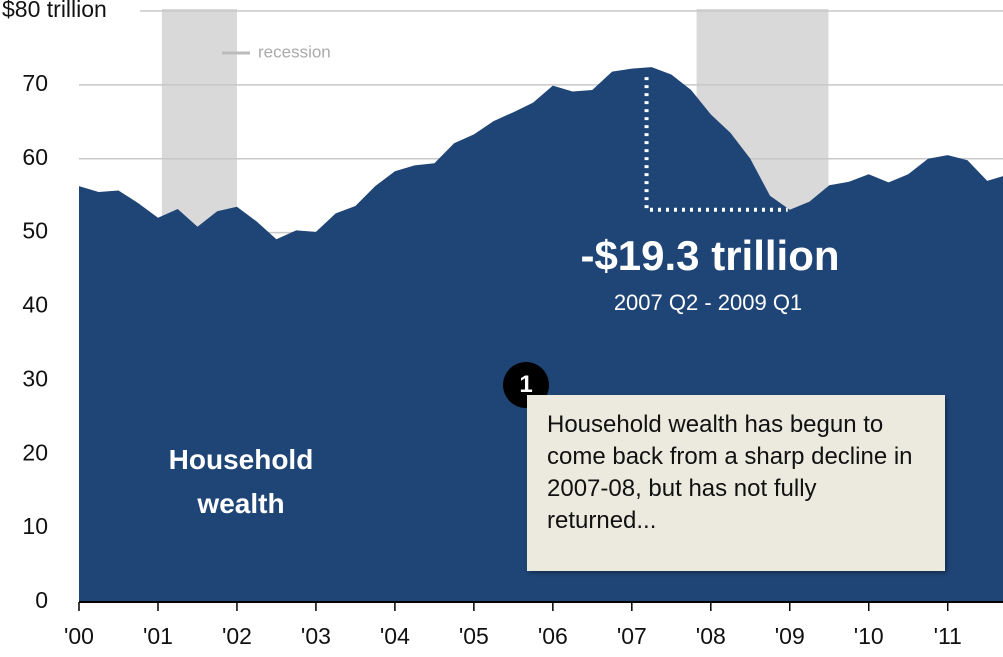 This screenshot has width=1003, height=657. What do you see at coordinates (79, 636) in the screenshot?
I see `x-tick-label: '00` at bounding box center [79, 636].